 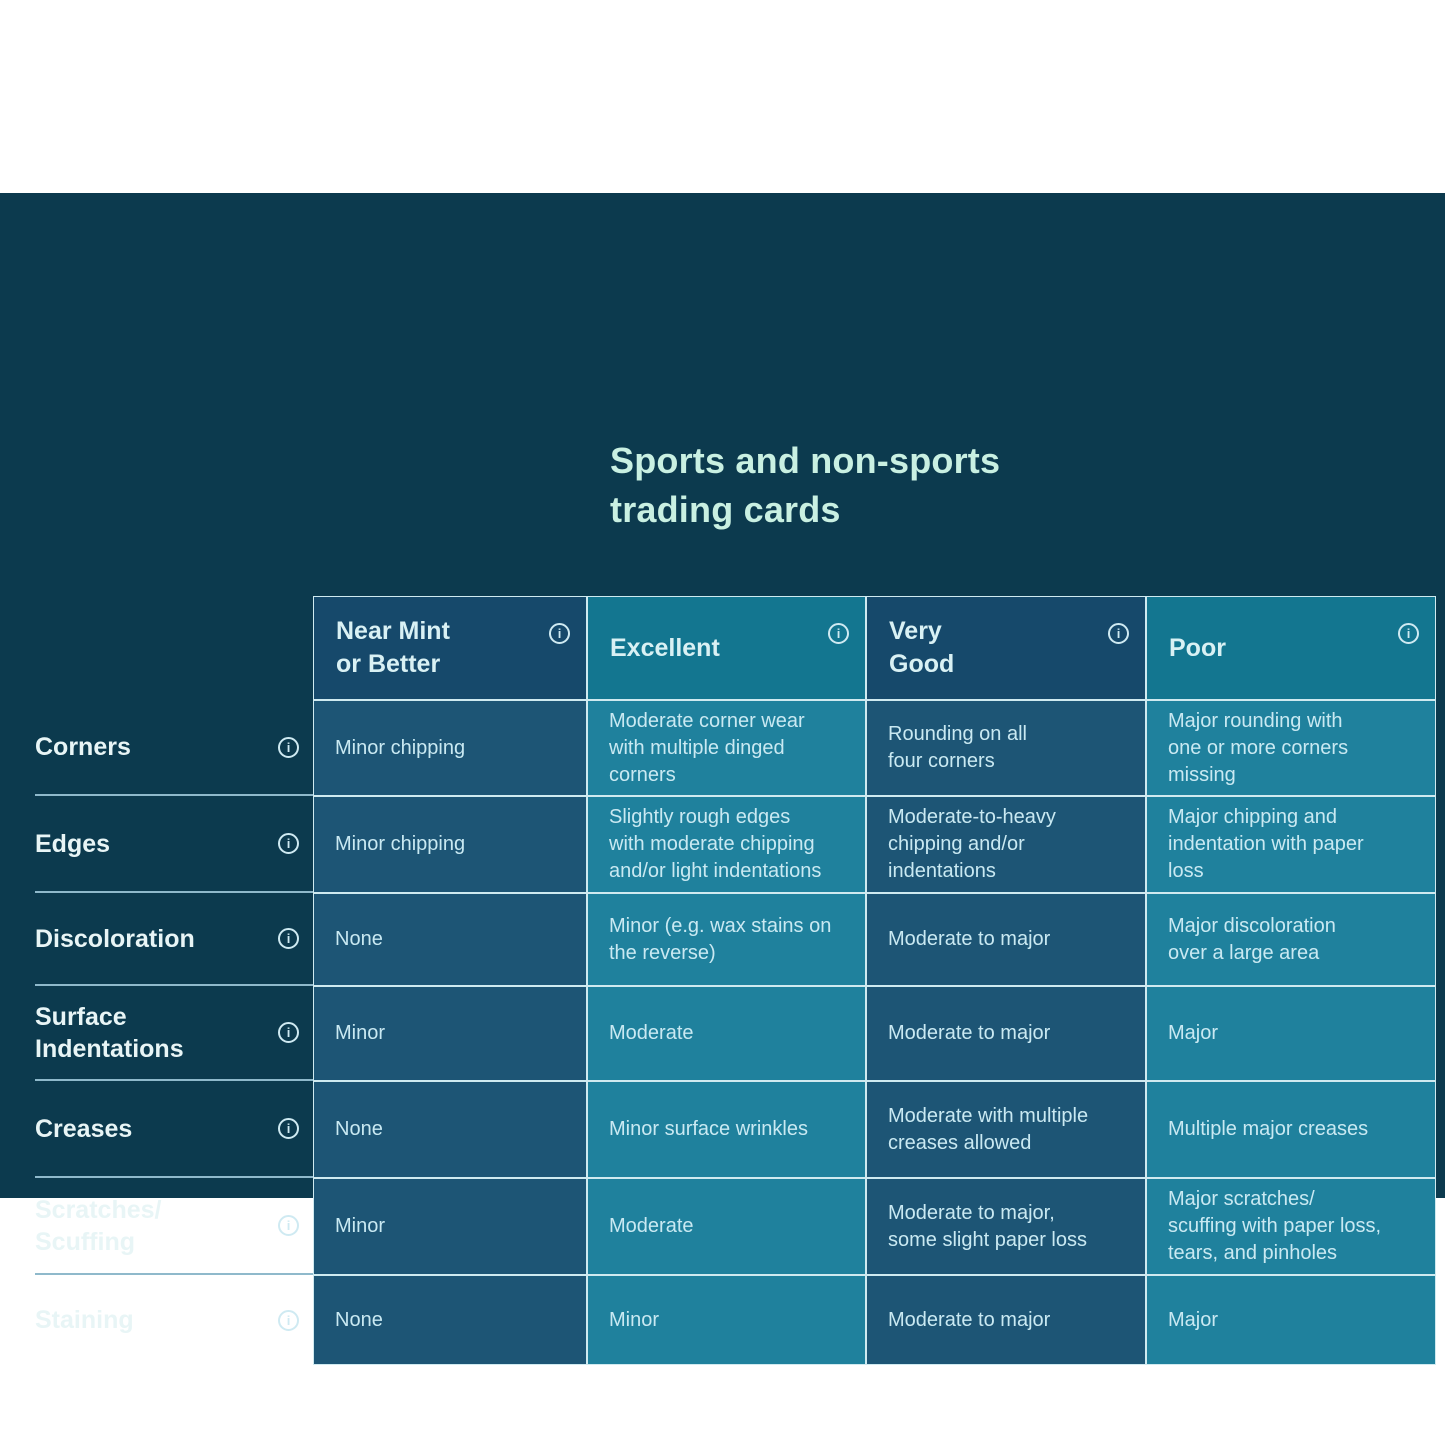 What do you see at coordinates (174, 748) in the screenshot?
I see `row-label-corners: Corners i` at bounding box center [174, 748].